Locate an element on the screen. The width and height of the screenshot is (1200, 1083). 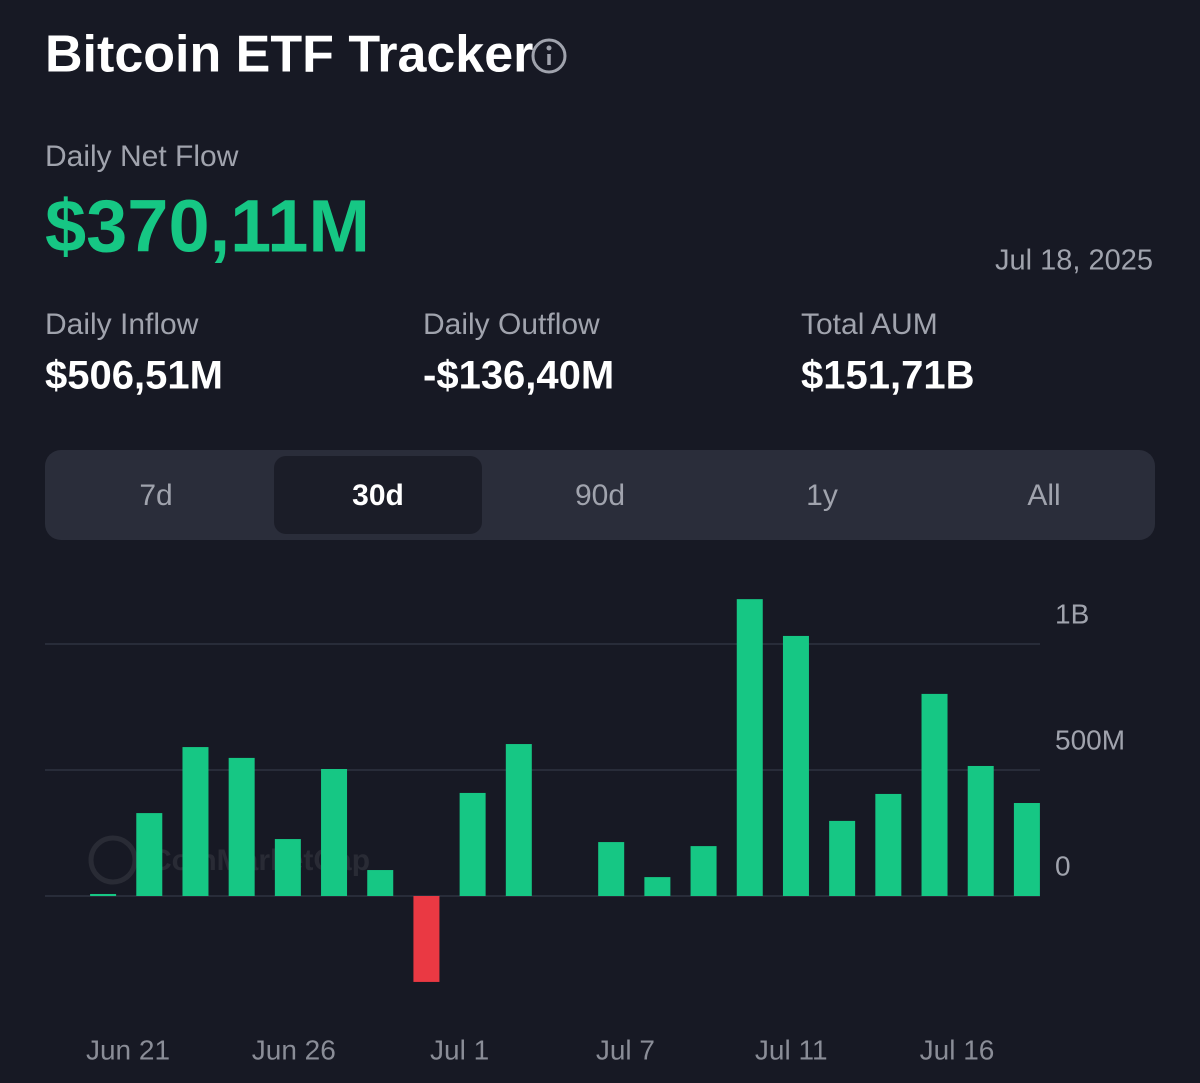
info-circle is located at coordinates (549, 56).